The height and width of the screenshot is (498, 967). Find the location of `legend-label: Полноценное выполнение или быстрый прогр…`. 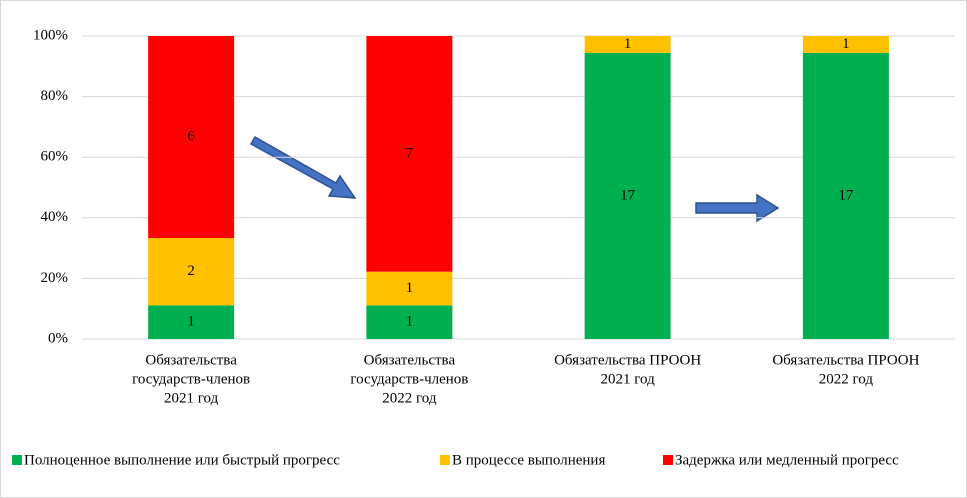

legend-label: Полноценное выполнение или быстрый прогр… is located at coordinates (182, 460).